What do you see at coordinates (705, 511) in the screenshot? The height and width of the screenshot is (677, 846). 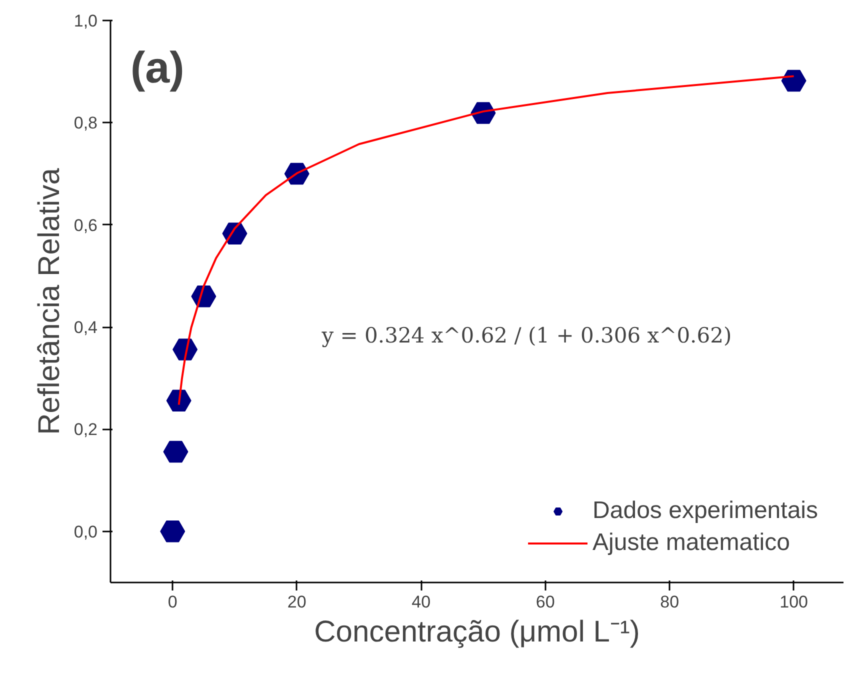 I see `legend-label: Dados experimentais` at bounding box center [705, 511].